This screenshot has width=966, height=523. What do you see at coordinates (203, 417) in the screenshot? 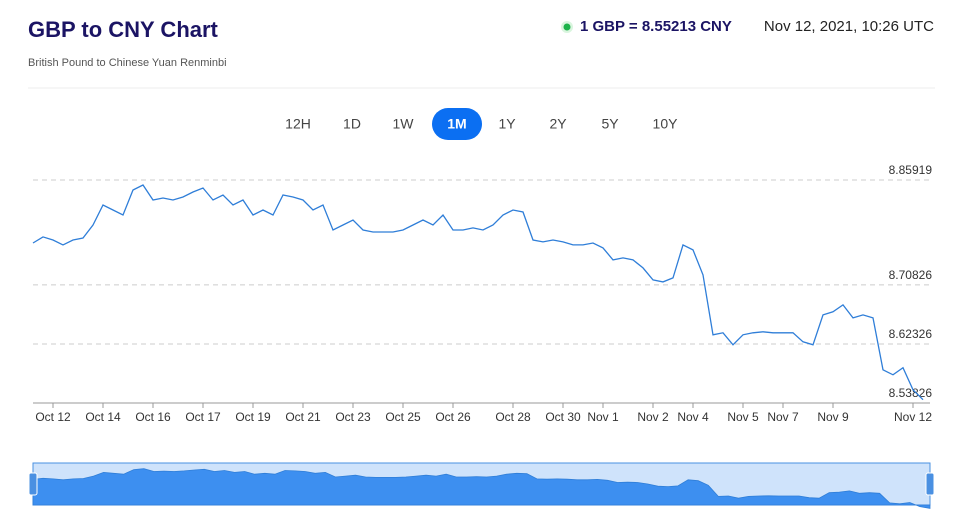
I see `x-tick-label: Oct 17` at bounding box center [203, 417].